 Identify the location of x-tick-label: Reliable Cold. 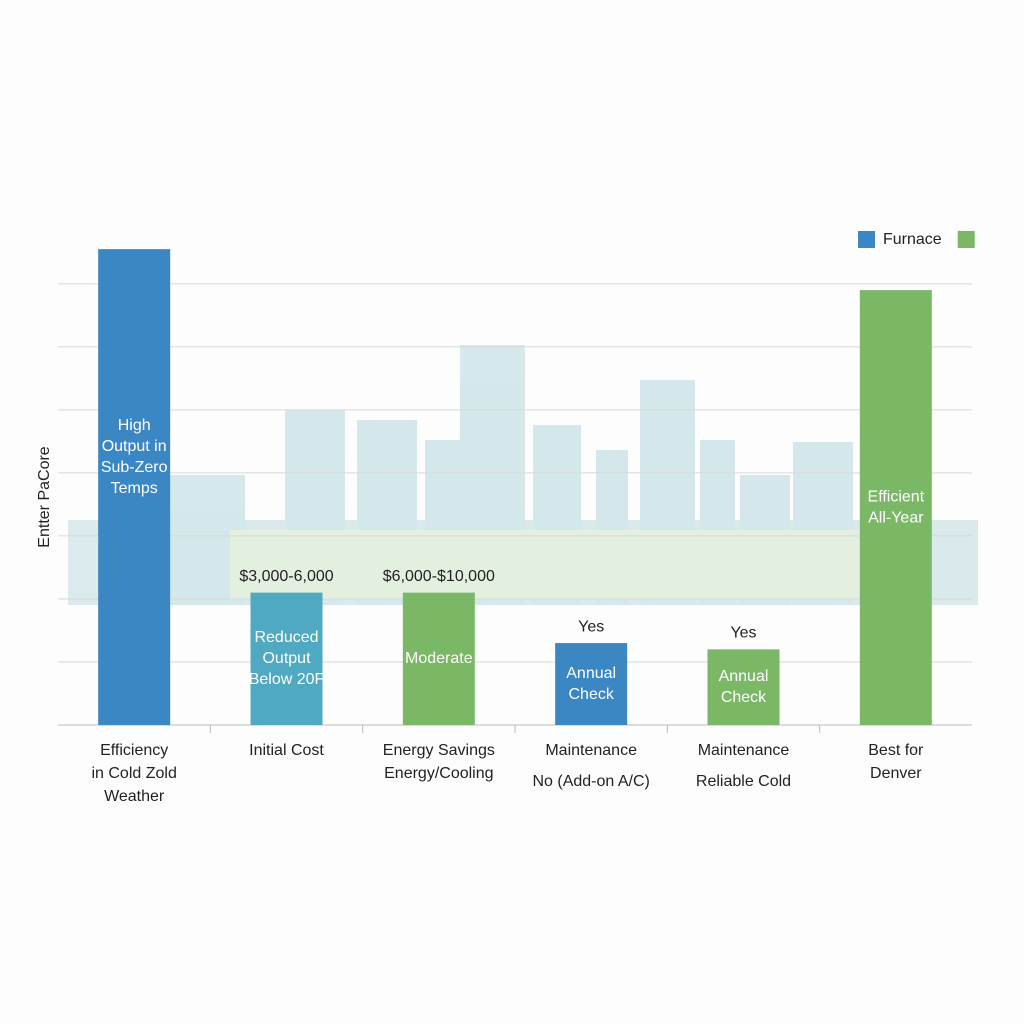
(743, 781).